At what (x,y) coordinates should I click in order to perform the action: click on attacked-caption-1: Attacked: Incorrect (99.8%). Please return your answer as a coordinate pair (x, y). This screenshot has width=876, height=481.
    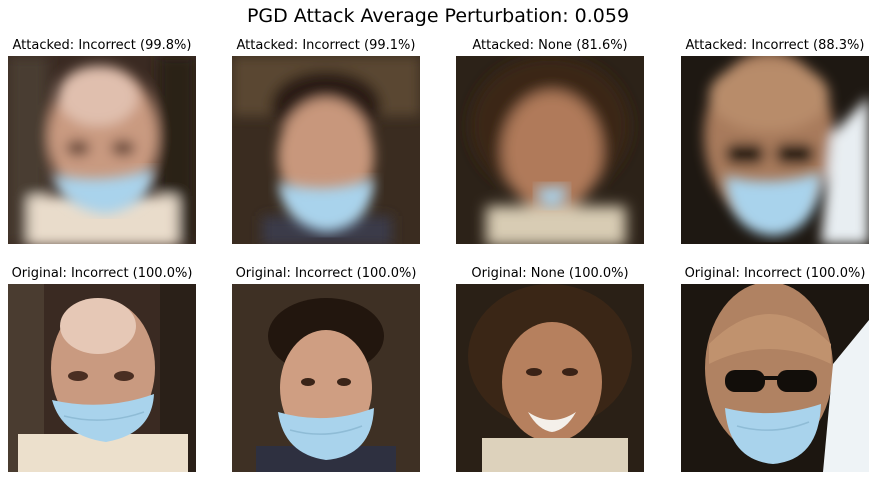
    Looking at the image, I should click on (102, 45).